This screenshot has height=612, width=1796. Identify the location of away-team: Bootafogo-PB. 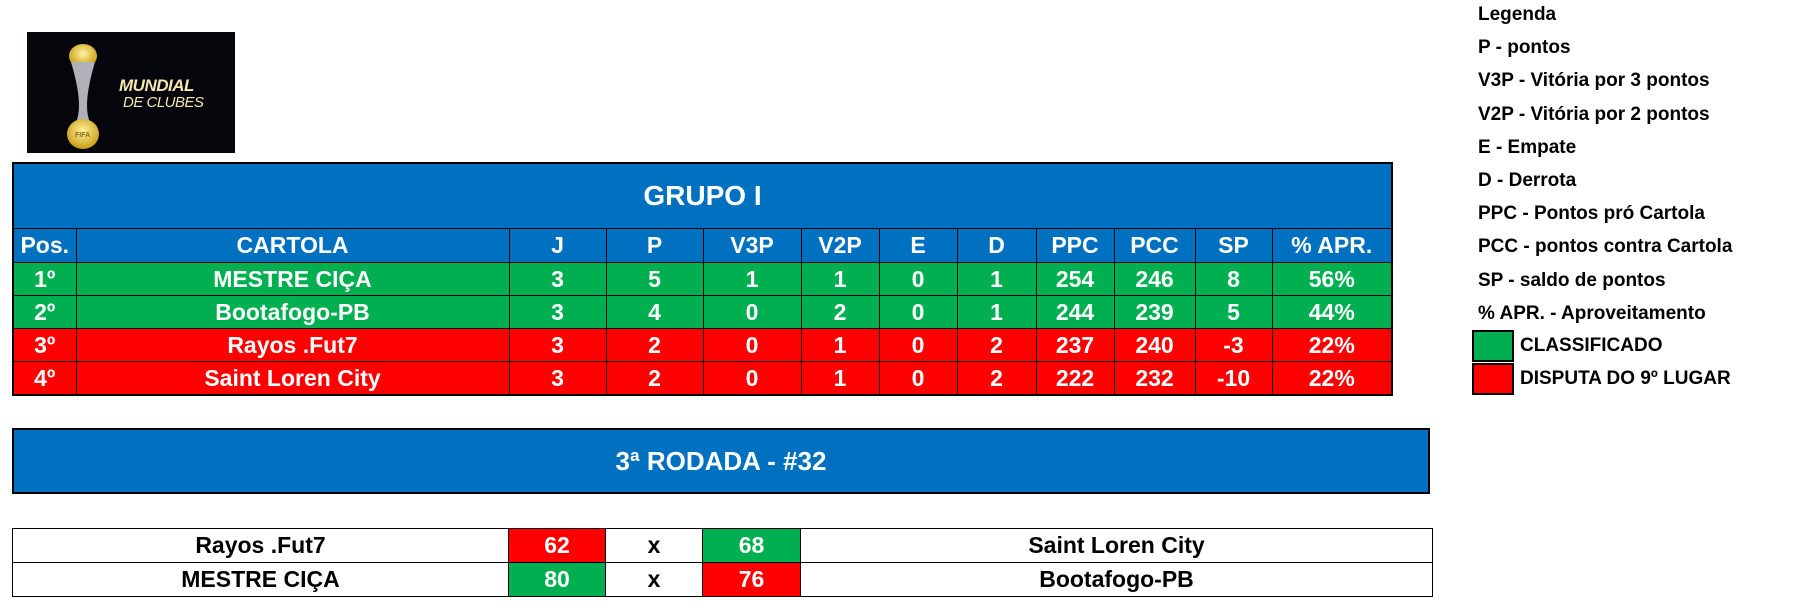
(1116, 579).